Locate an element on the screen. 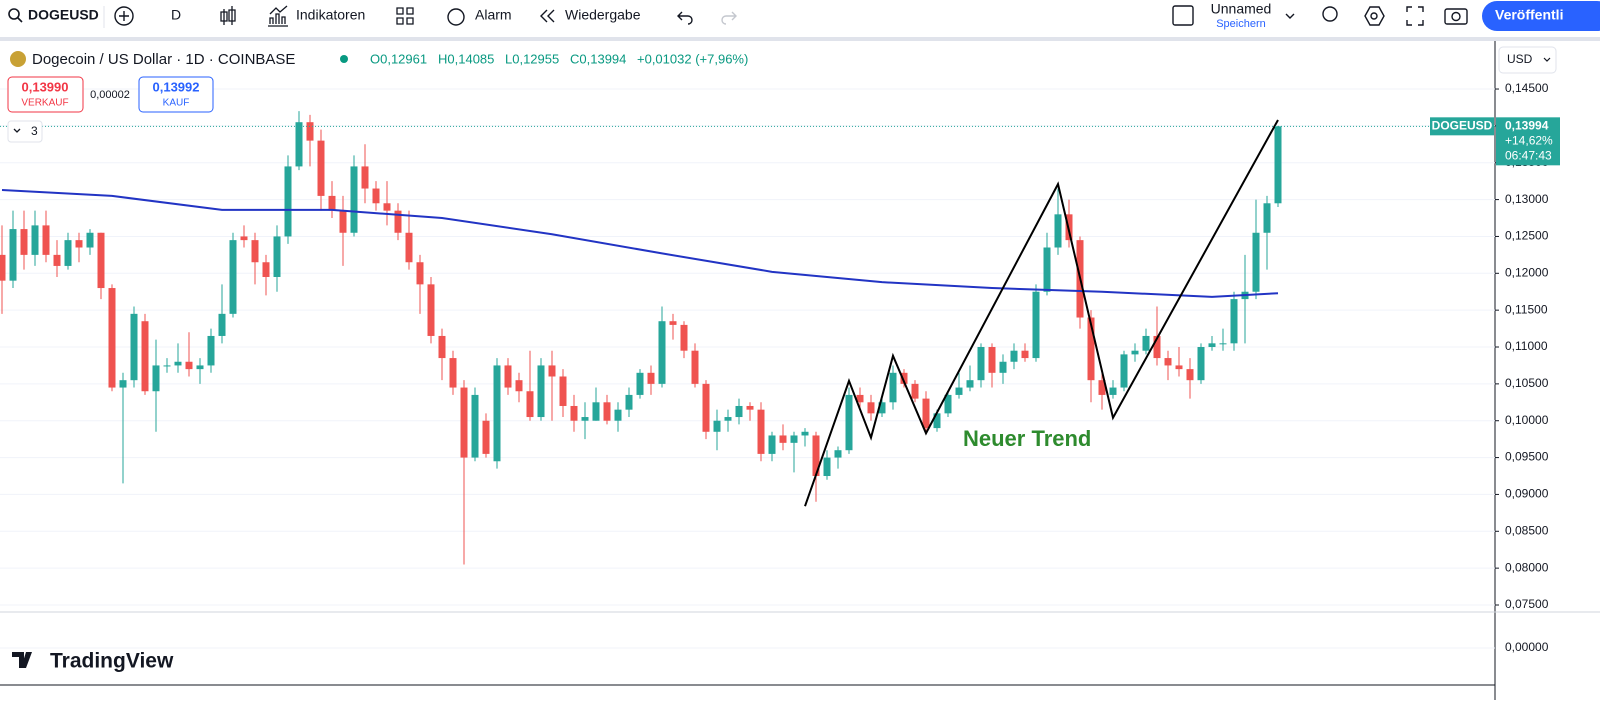  buy-button is located at coordinates (176, 94).